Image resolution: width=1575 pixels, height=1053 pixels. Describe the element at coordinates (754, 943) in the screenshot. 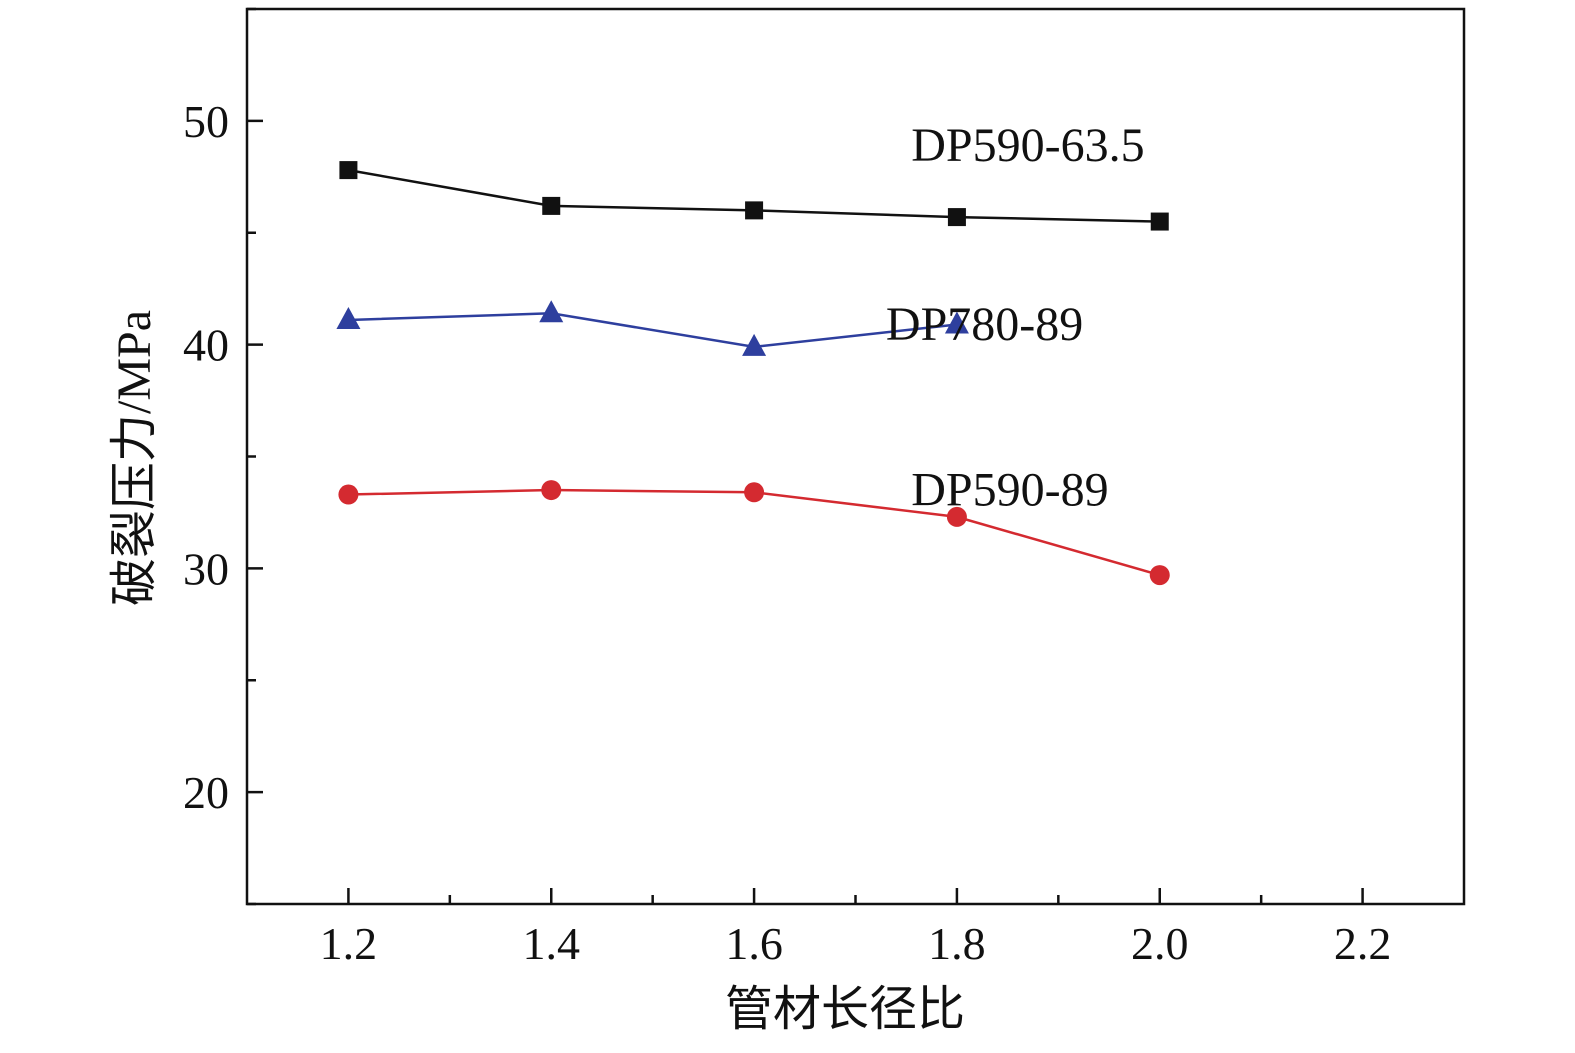

I see `x-tick-label: 1.6` at that location.